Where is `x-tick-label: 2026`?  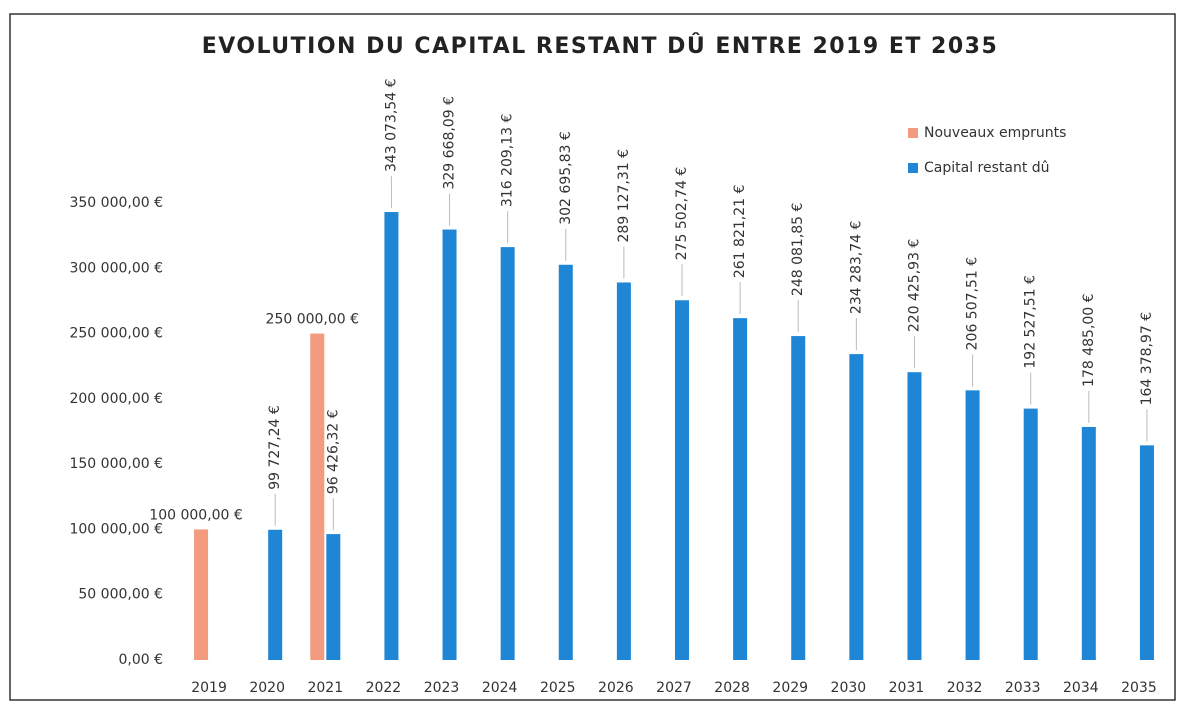
x-tick-label: 2026 is located at coordinates (616, 688).